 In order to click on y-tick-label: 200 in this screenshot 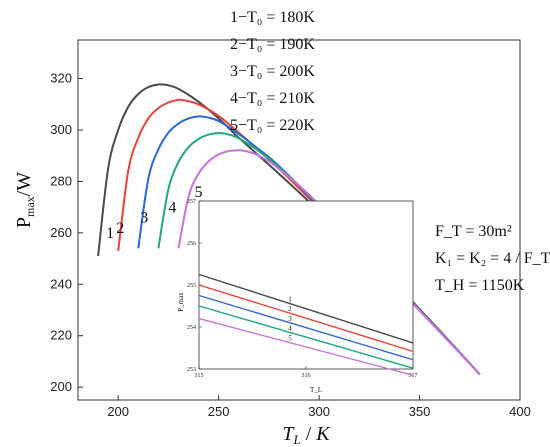, I will do `click(61, 386)`.